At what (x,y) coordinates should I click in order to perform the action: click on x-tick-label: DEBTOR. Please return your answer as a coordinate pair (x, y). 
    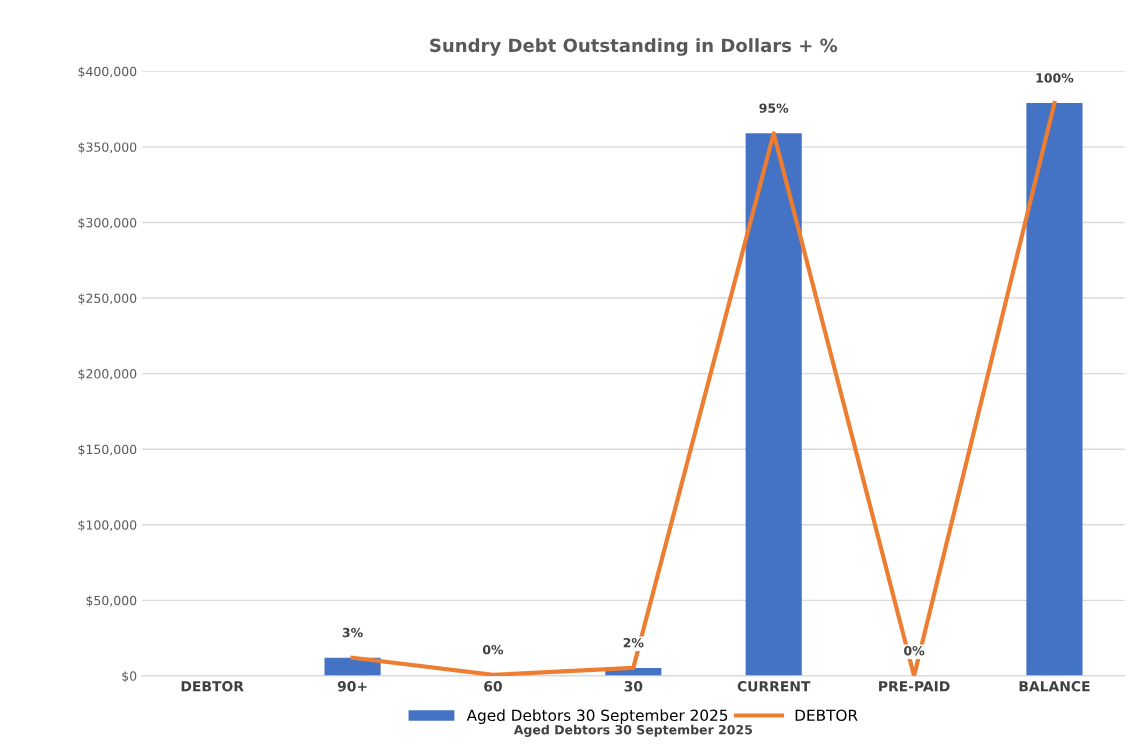
    Looking at the image, I should click on (212, 686).